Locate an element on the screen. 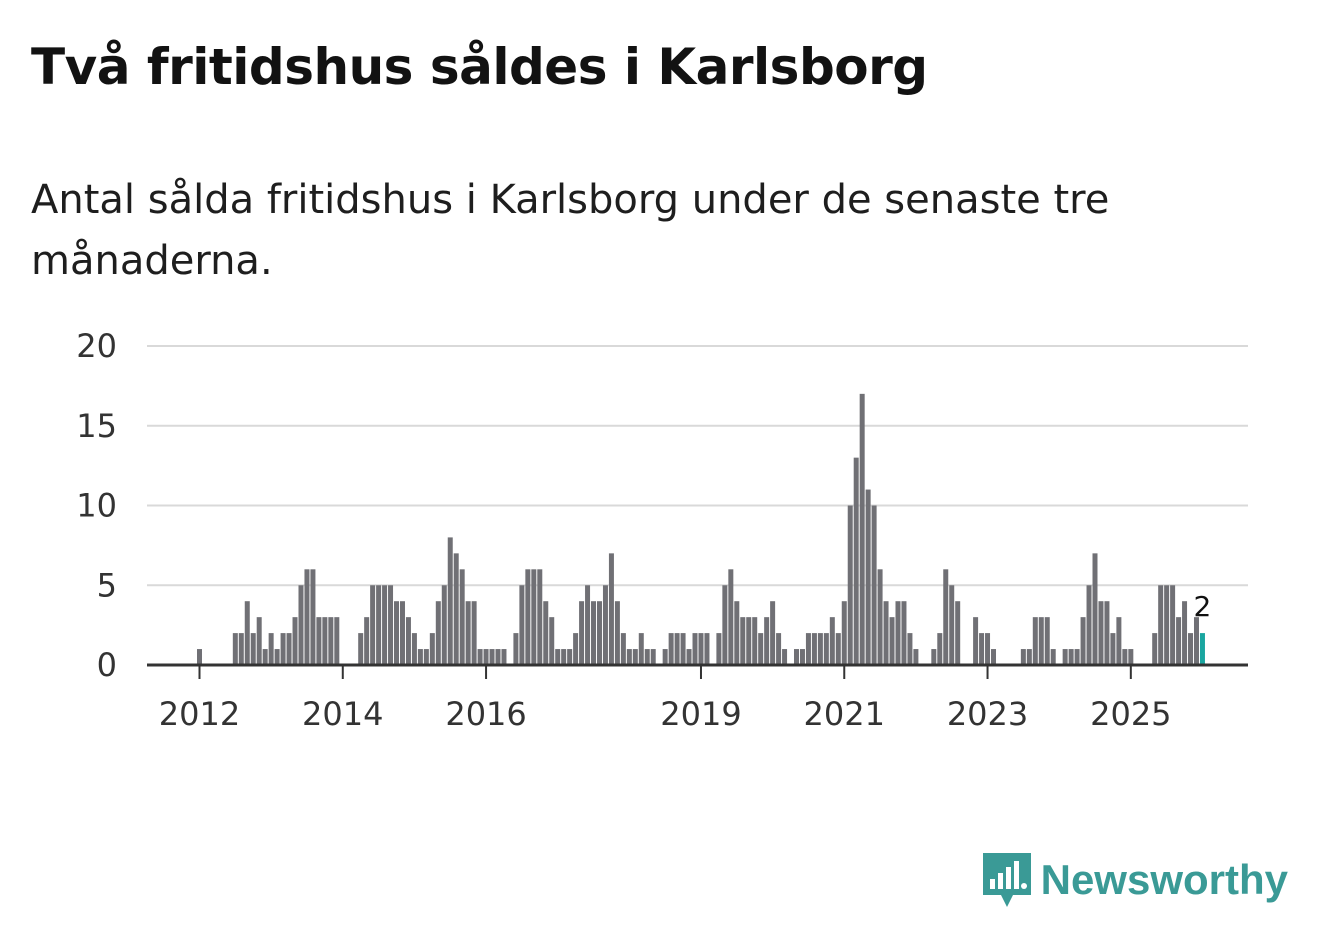 This screenshot has width=1322, height=939. highlight-value-label: 2 is located at coordinates (1203, 606).